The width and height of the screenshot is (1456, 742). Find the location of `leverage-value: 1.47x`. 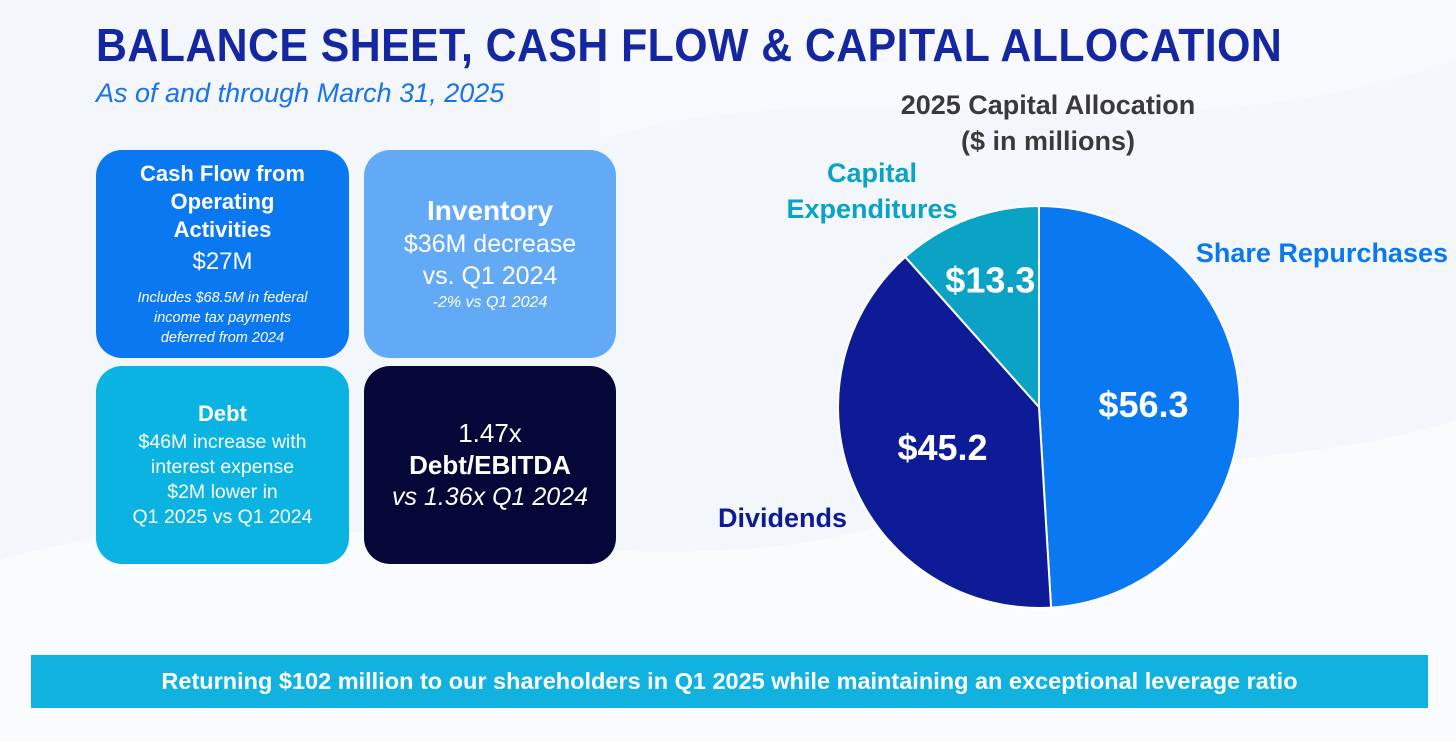

leverage-value: 1.47x is located at coordinates (490, 433).